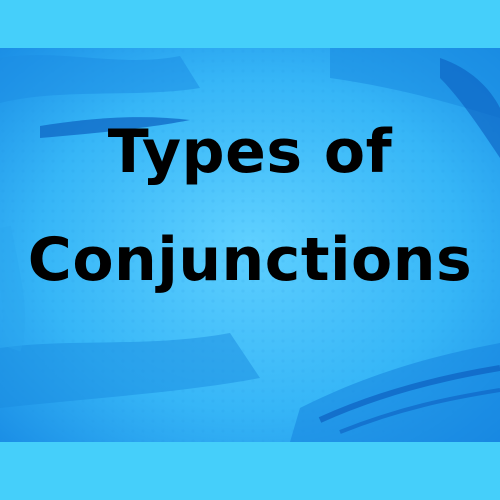 The width and height of the screenshot is (500, 500). I want to click on top-band, so click(250, 24).